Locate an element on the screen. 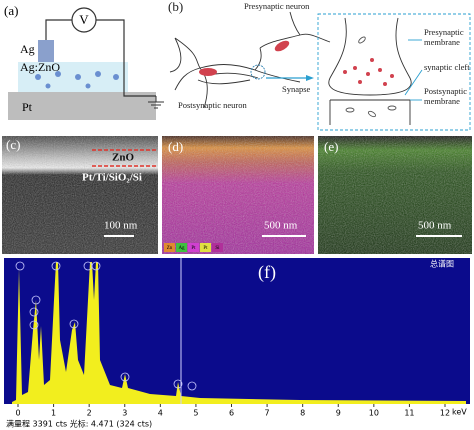 This screenshot has width=474, height=430. neuron-outline is located at coordinates (250, 60).